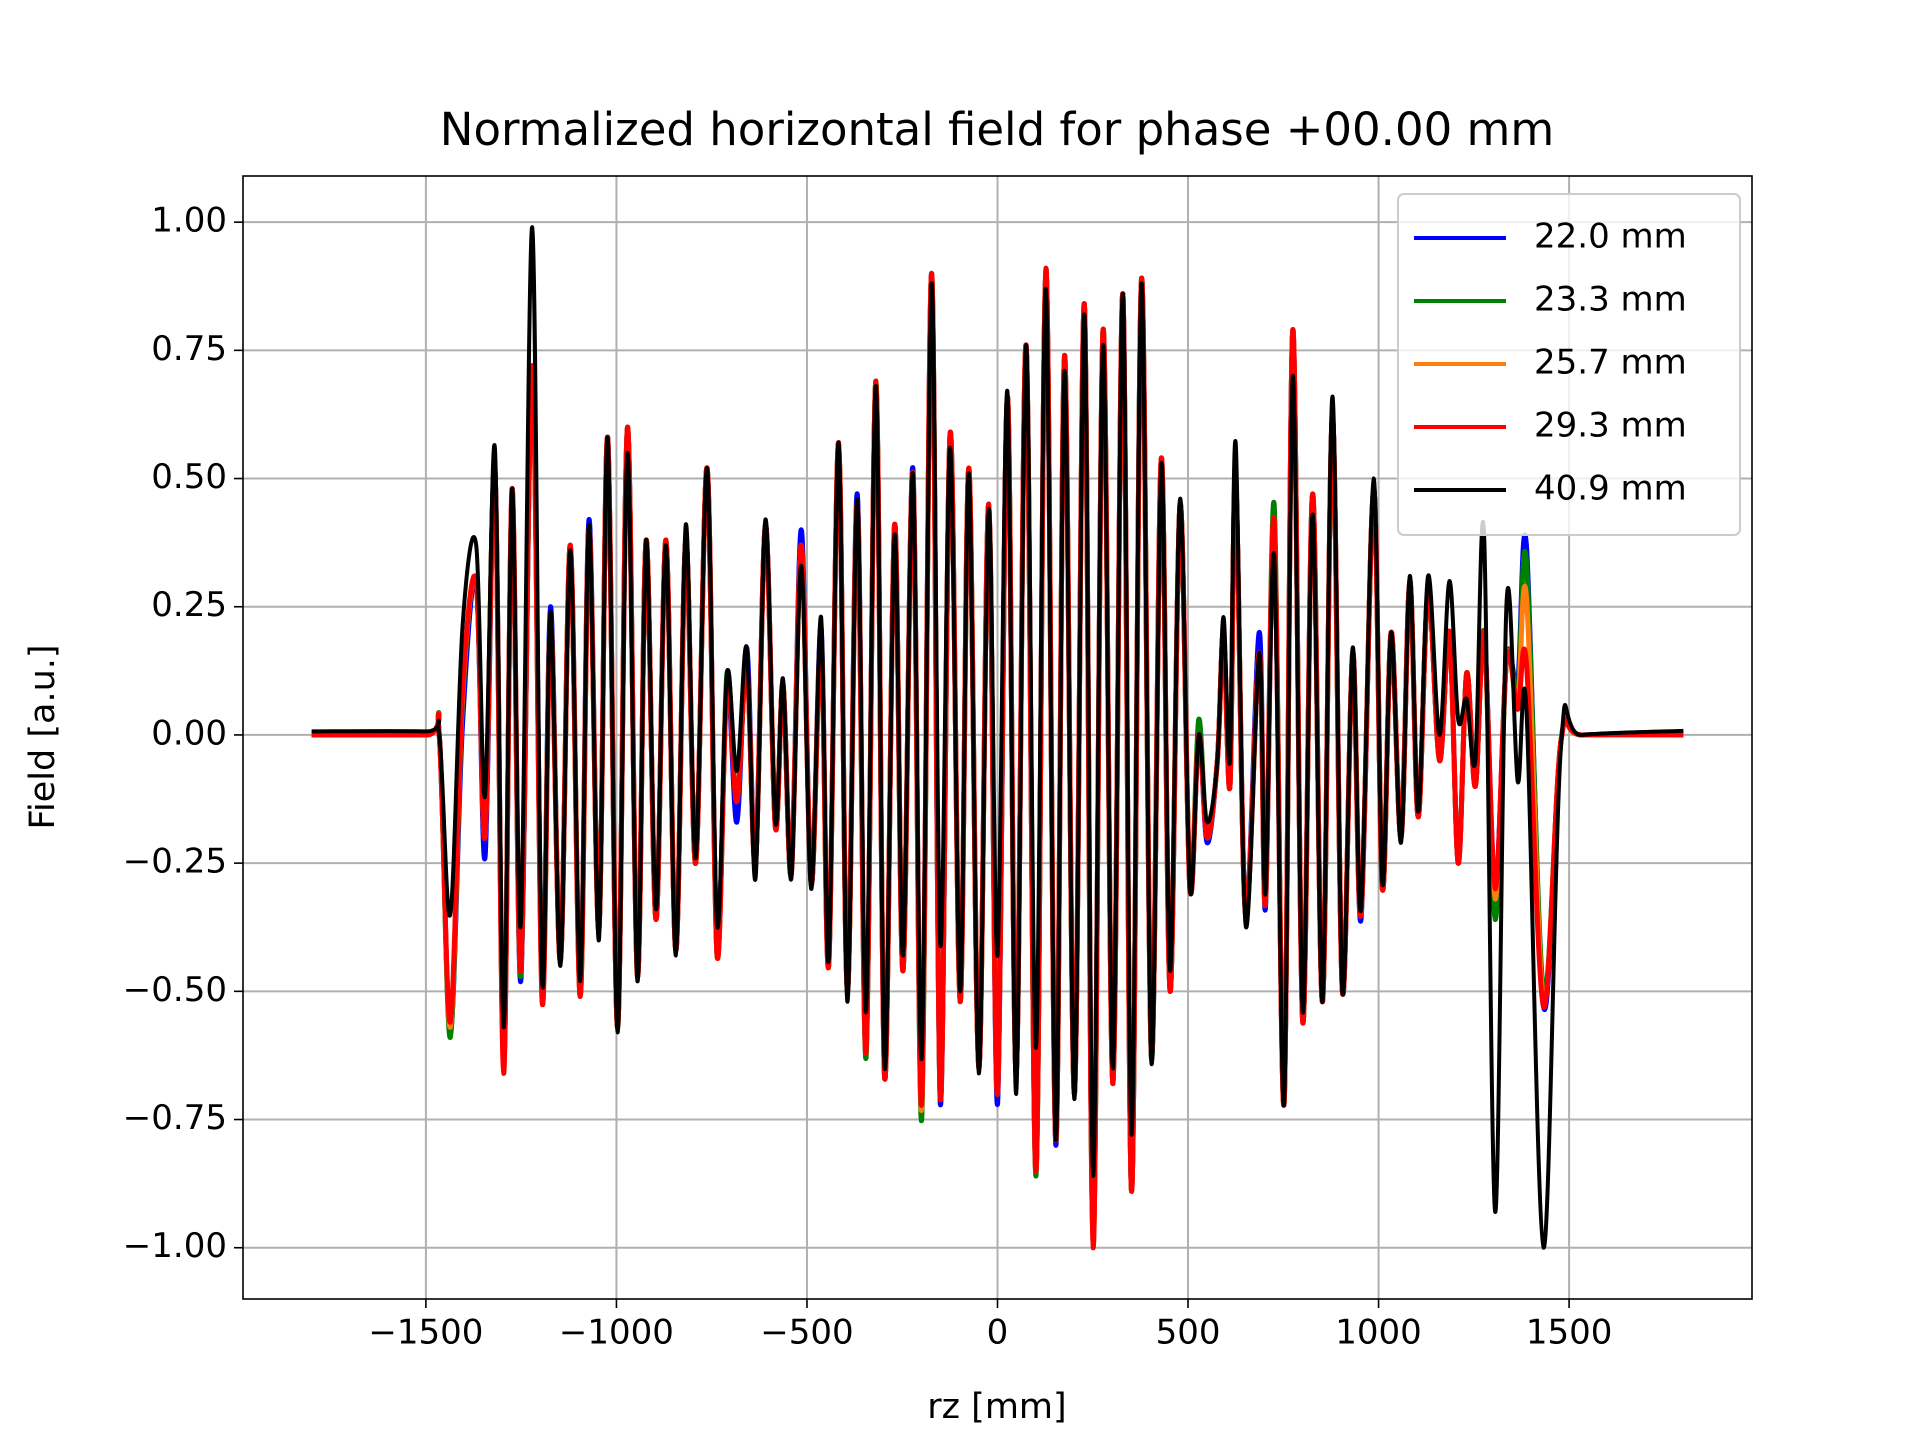 The image size is (1920, 1440). What do you see at coordinates (175, 1118) in the screenshot?
I see `y-tick-label: −0.75` at bounding box center [175, 1118].